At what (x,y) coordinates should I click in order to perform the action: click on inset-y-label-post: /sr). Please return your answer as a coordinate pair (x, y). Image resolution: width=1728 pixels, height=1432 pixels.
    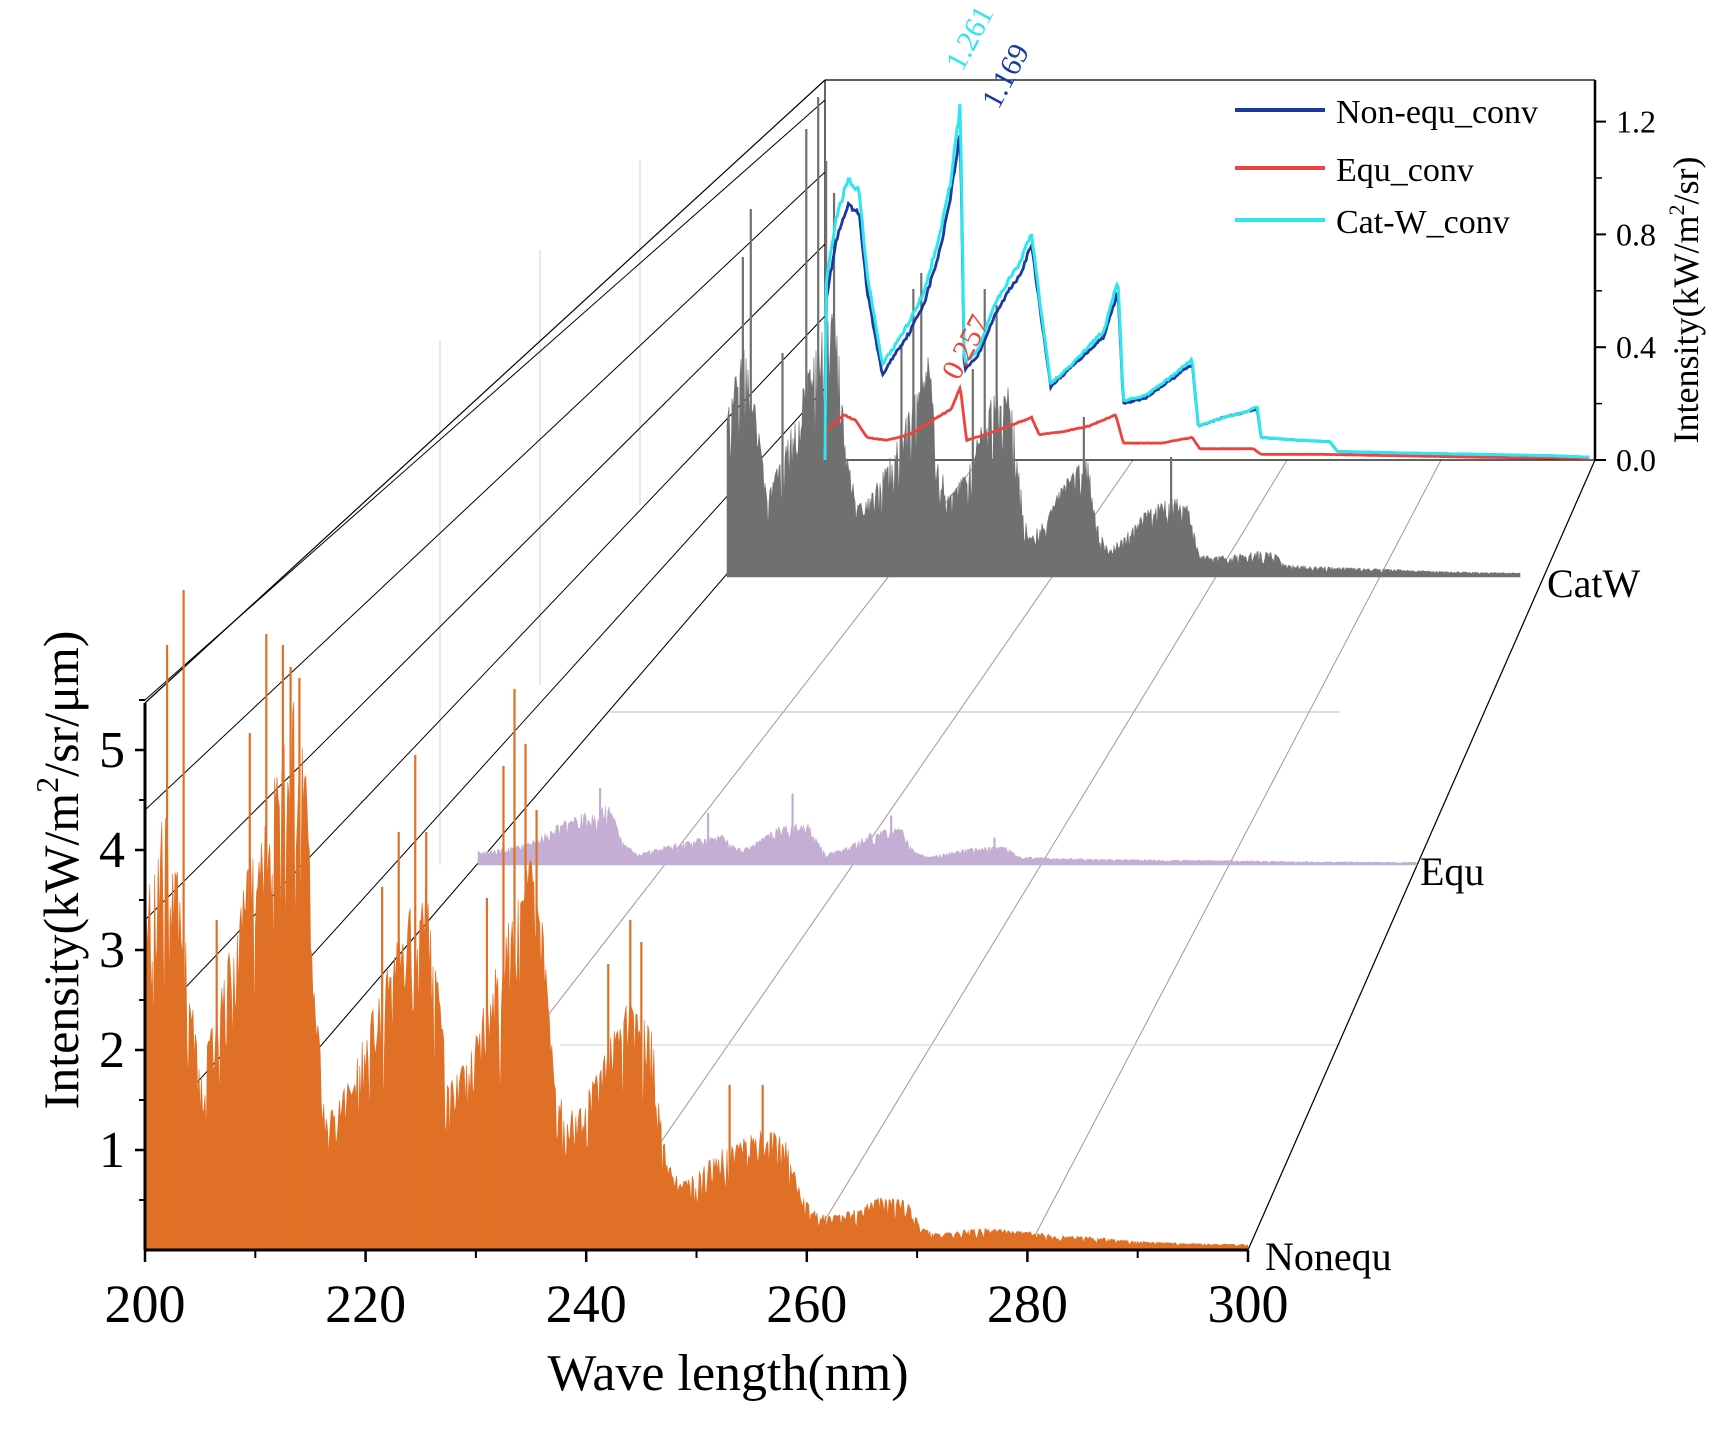
    Looking at the image, I should click on (1686, 181).